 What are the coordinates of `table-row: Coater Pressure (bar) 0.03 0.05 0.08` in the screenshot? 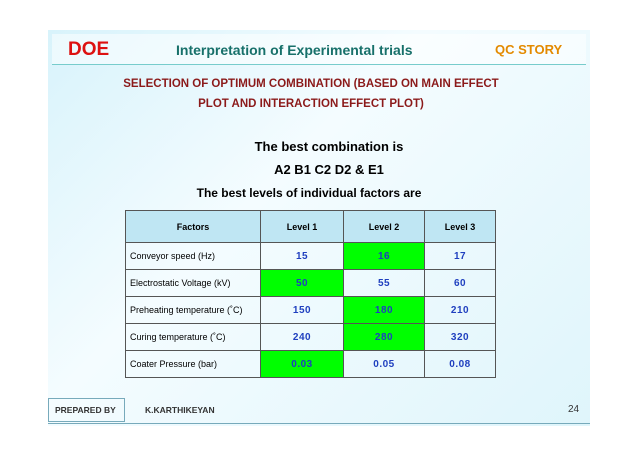 It's located at (310, 364).